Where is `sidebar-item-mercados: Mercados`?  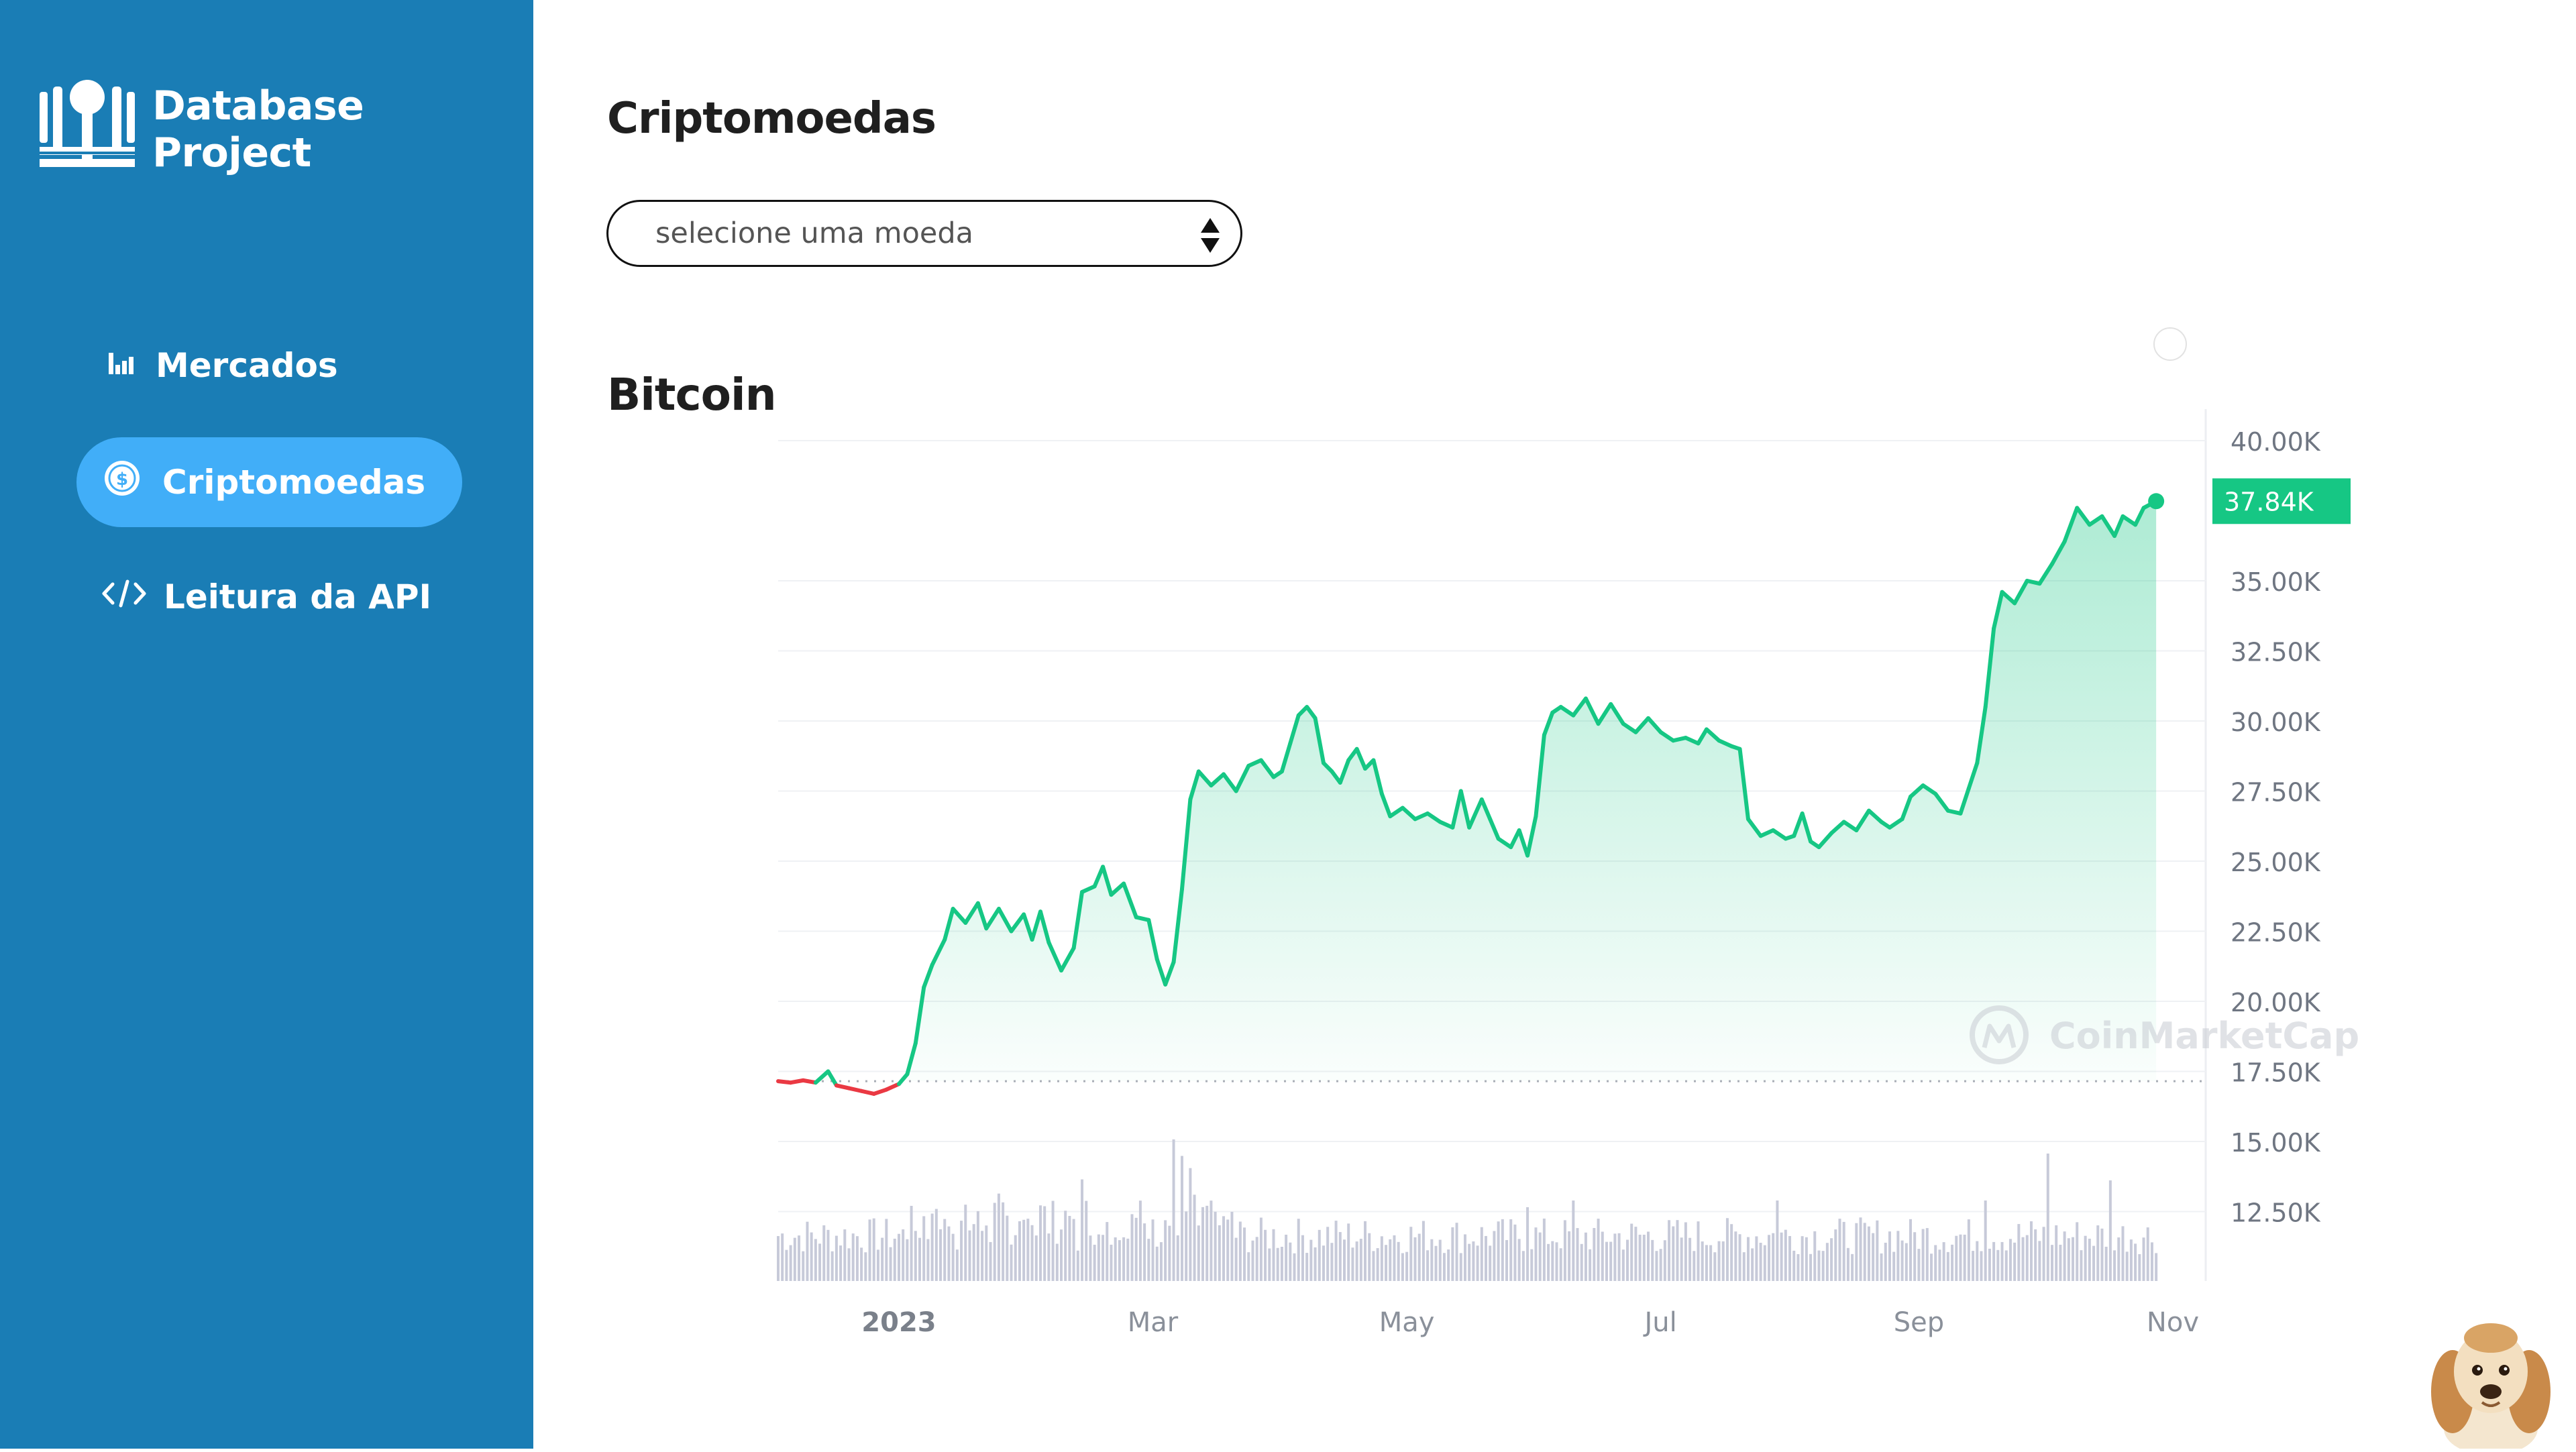 sidebar-item-mercados: Mercados is located at coordinates (222, 365).